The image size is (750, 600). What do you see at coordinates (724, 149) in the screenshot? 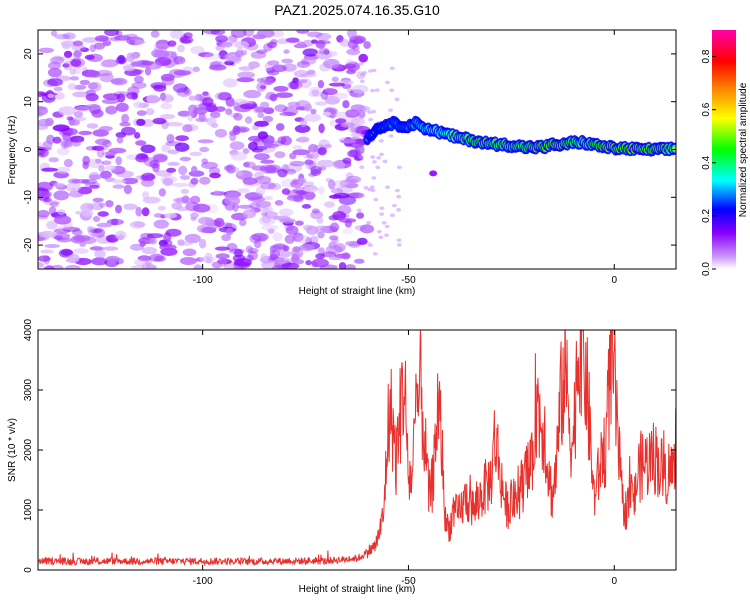
I see `colorbar-gradient` at bounding box center [724, 149].